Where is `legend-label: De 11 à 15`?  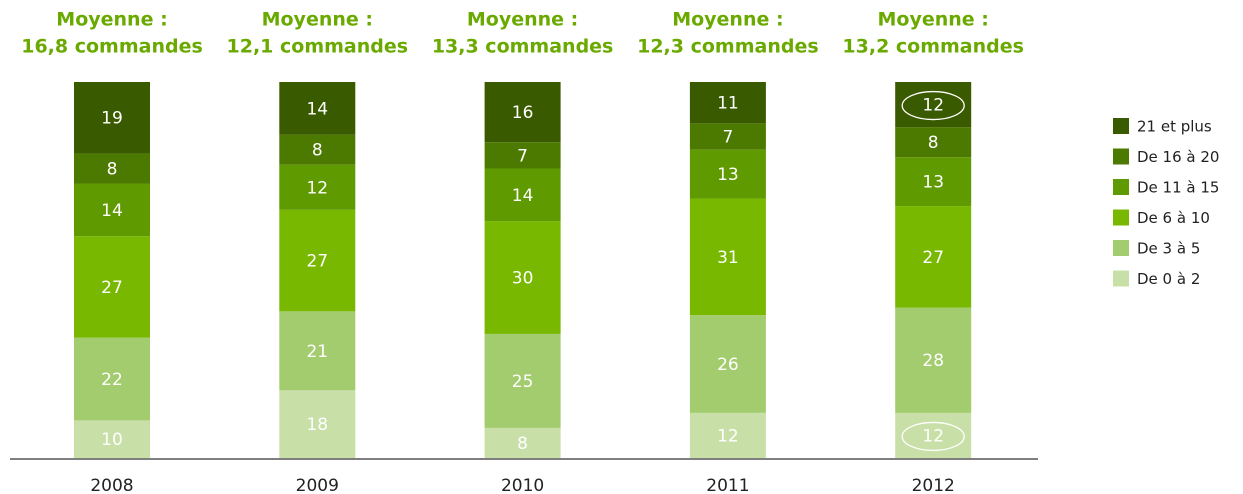 legend-label: De 11 à 15 is located at coordinates (1178, 188).